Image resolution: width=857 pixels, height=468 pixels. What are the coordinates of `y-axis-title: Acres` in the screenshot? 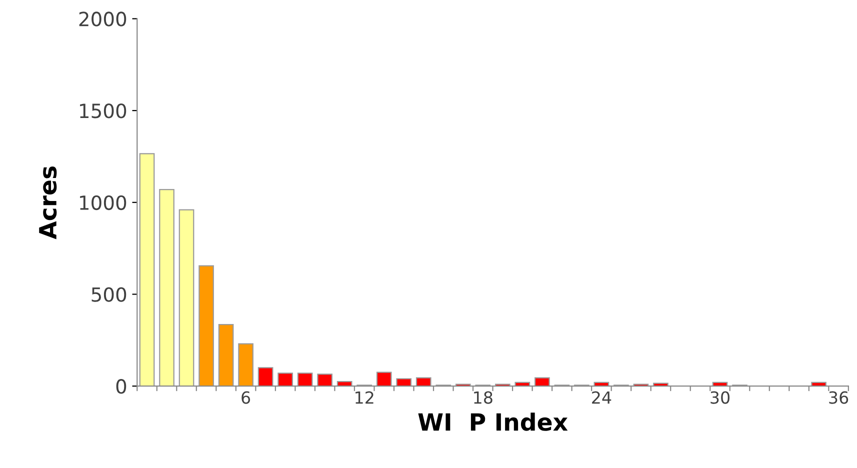 It's located at (48, 203).